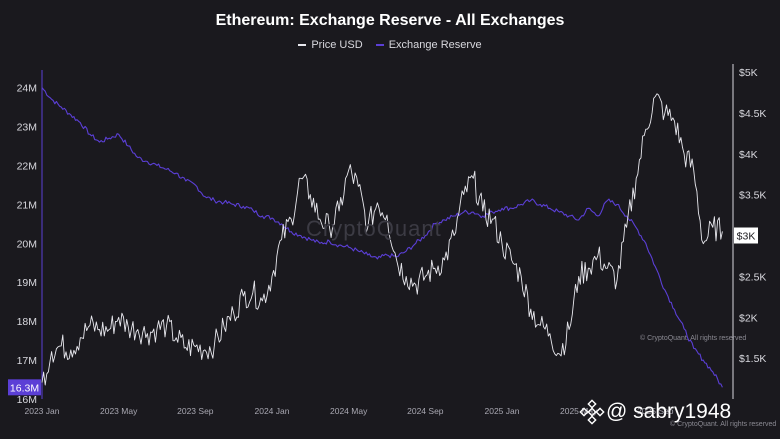 The height and width of the screenshot is (439, 780). What do you see at coordinates (374, 228) in the screenshot?
I see `center-watermark: CryptoQuant` at bounding box center [374, 228].